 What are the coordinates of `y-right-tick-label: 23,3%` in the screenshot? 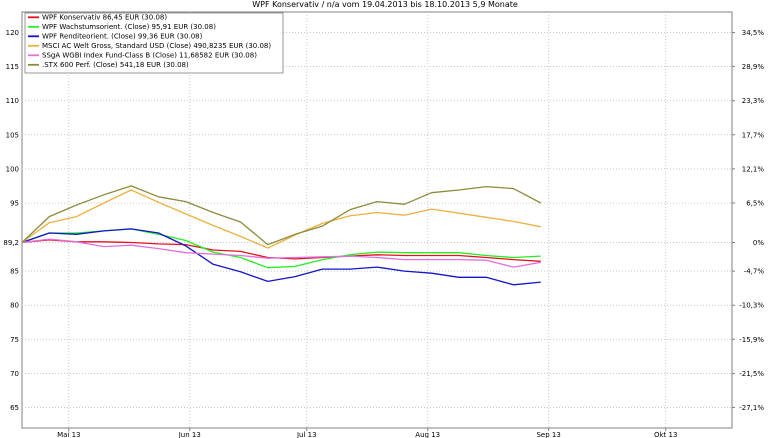 It's located at (753, 101).